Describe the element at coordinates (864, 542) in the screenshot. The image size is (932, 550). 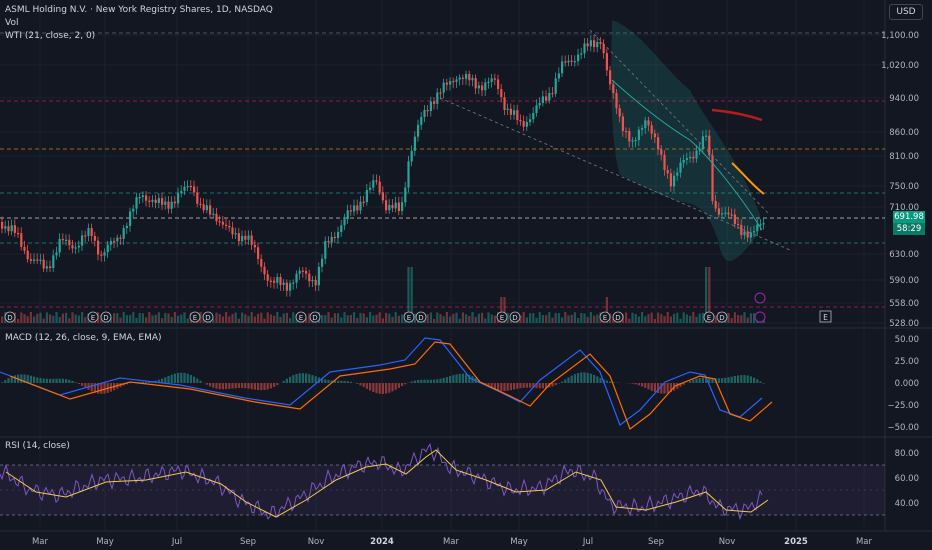
I see `time-axis-label: Mar` at that location.